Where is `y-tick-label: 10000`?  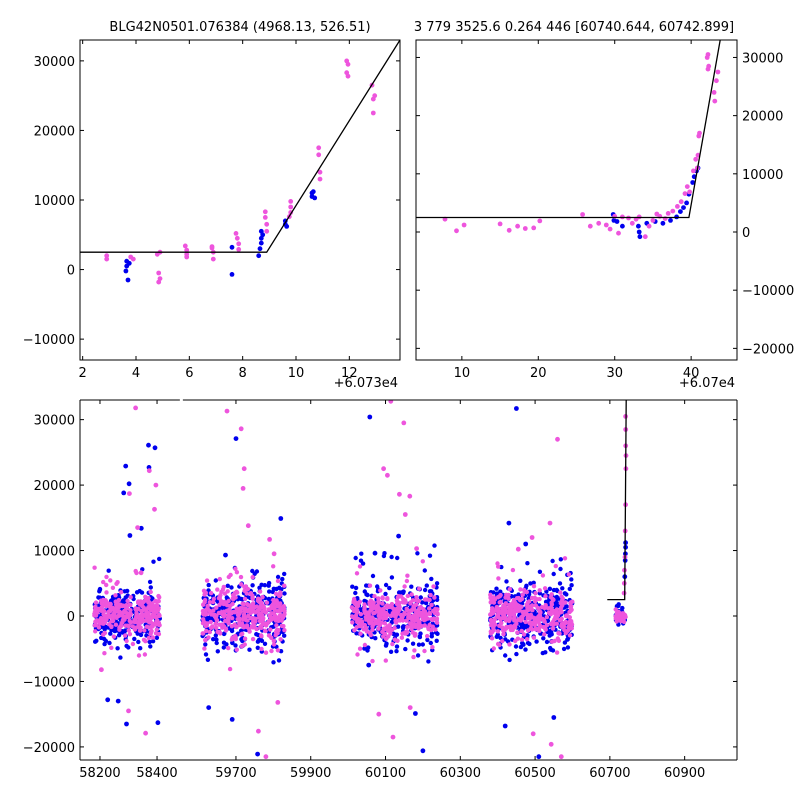
y-tick-label: 10000 is located at coordinates (762, 175).